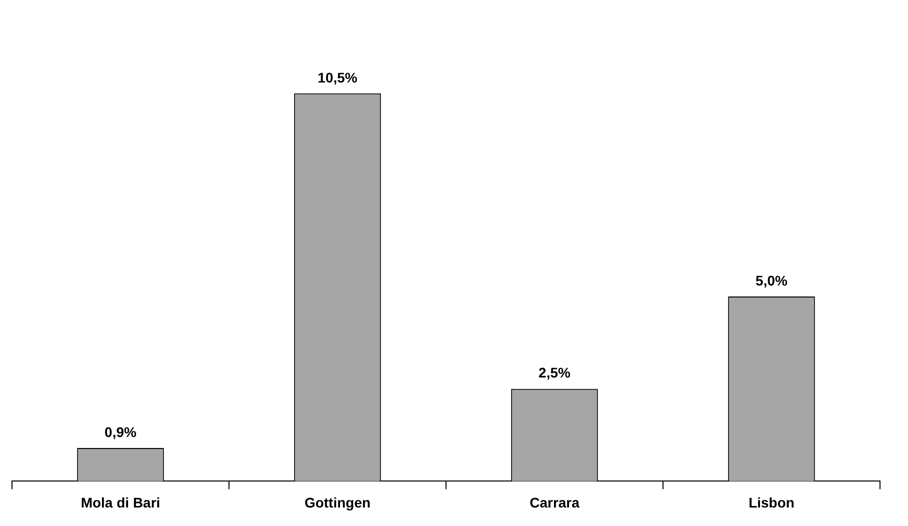 This screenshot has width=908, height=526. I want to click on data-label: 10,5%, so click(338, 77).